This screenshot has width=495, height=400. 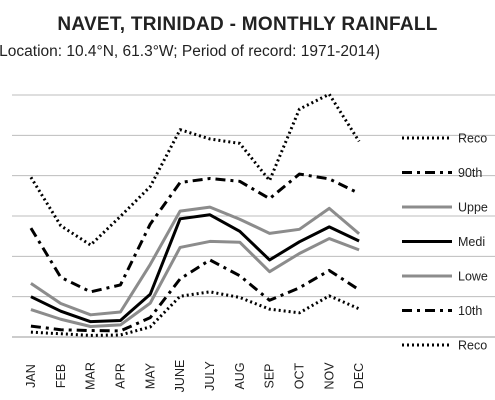 What do you see at coordinates (359, 376) in the screenshot?
I see `x-tick-label: DEC` at bounding box center [359, 376].